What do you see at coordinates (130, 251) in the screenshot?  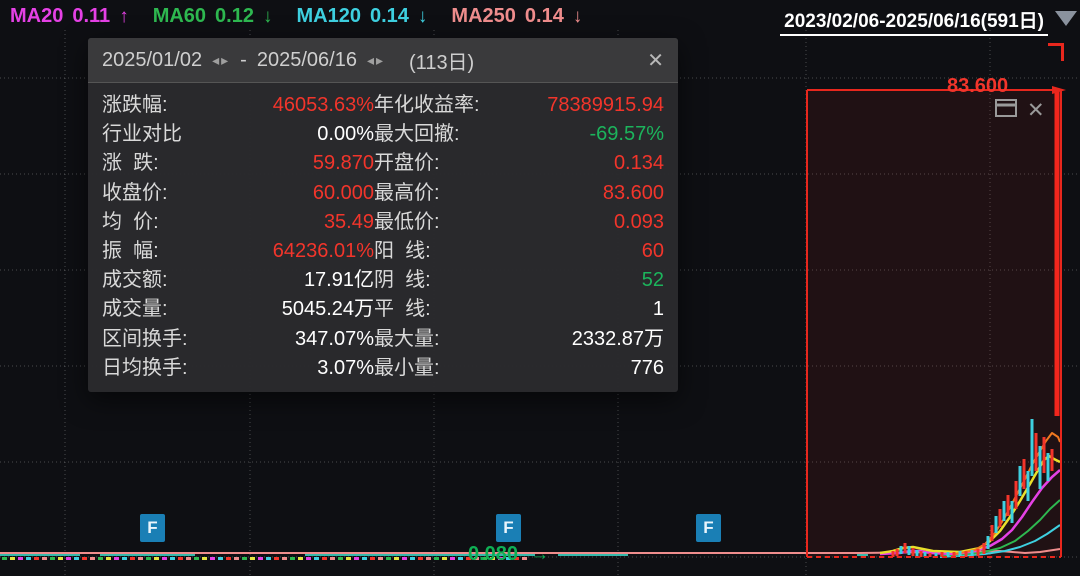 I see `stat-label: 振 幅:` at bounding box center [130, 251].